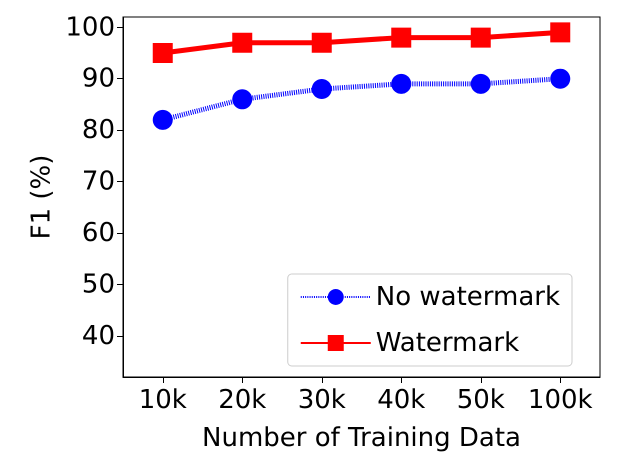 This screenshot has width=630, height=469. I want to click on y-tick-label: 100, so click(90, 27).